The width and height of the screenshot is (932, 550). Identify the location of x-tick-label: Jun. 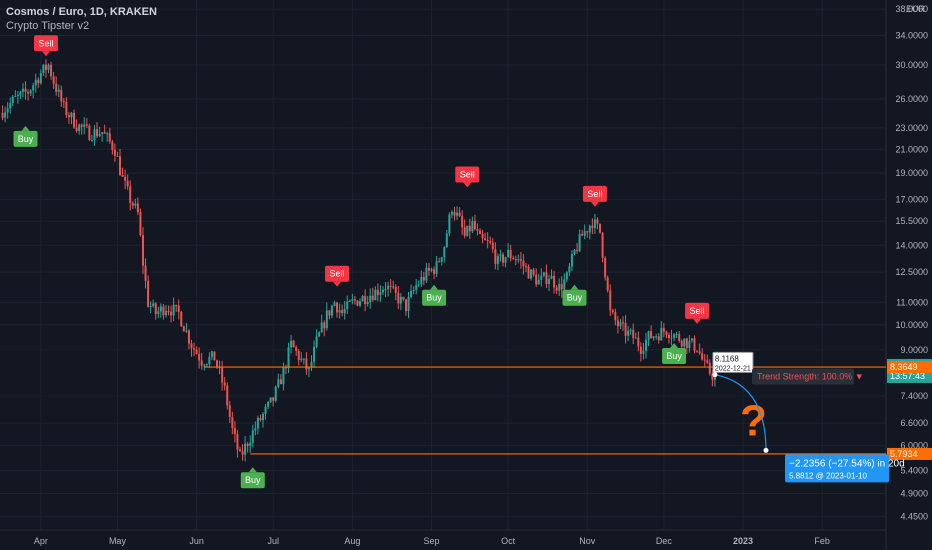
(196, 541).